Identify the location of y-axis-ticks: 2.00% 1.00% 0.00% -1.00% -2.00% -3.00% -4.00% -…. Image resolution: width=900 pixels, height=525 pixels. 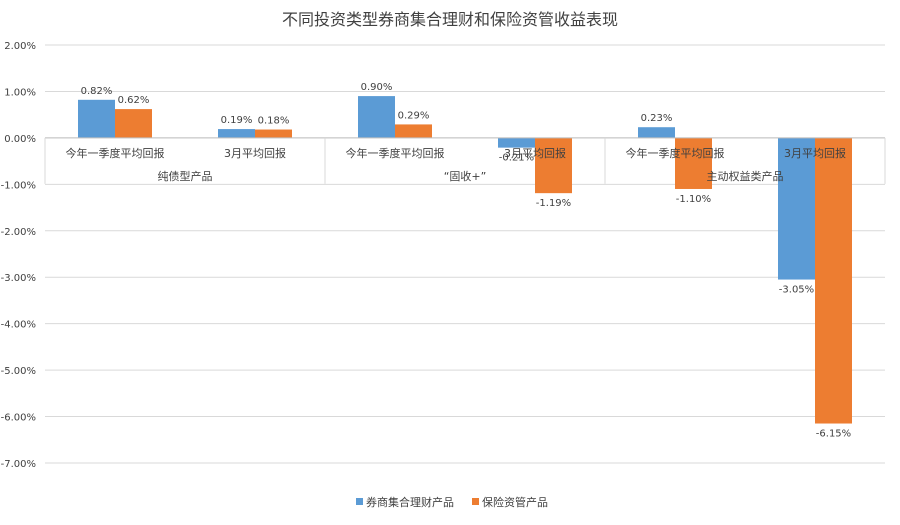
(18, 255).